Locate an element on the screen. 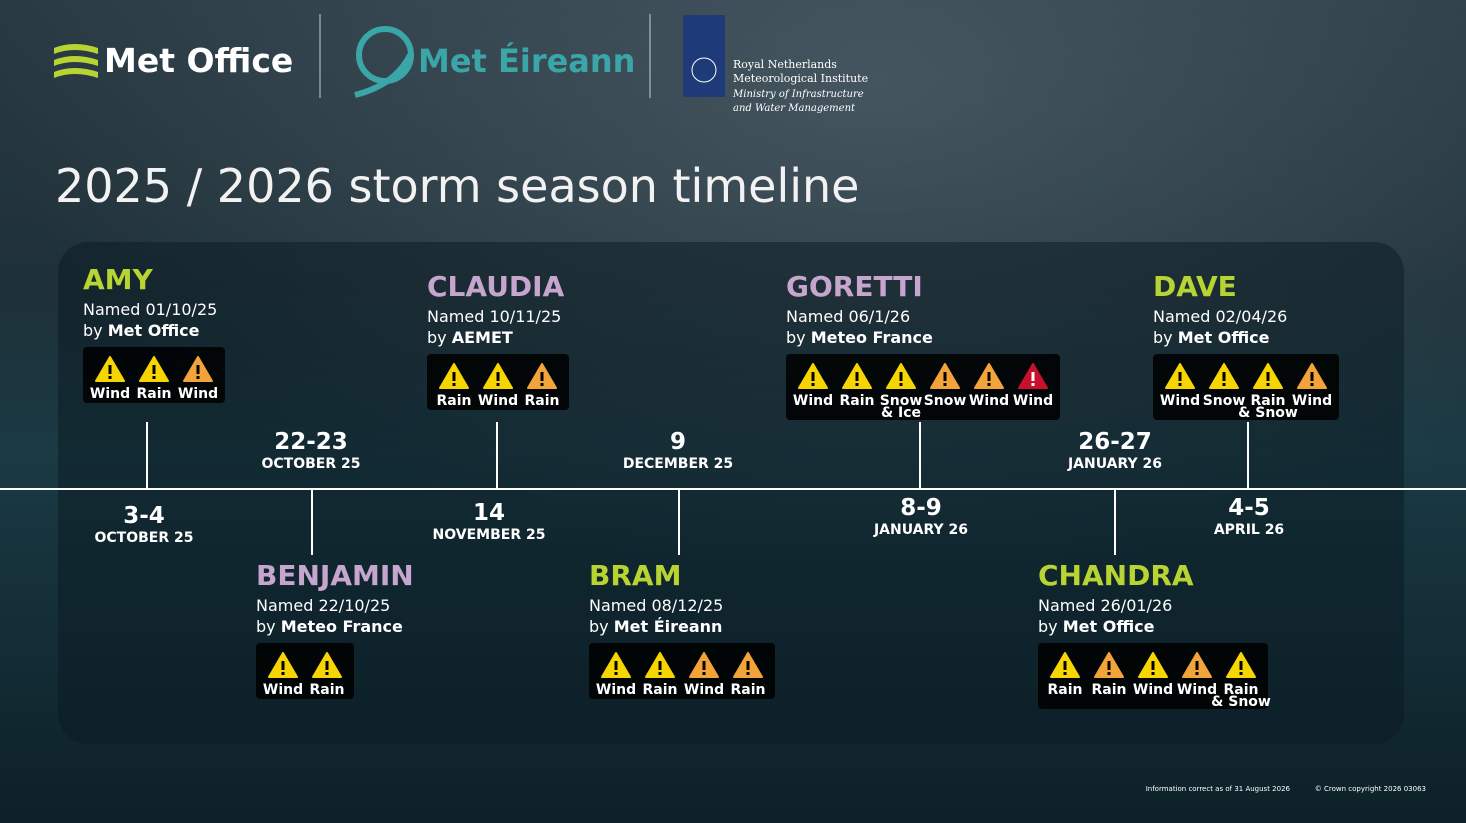 This screenshot has width=1466, height=823. met-office-logo: Met Office is located at coordinates (173, 60).